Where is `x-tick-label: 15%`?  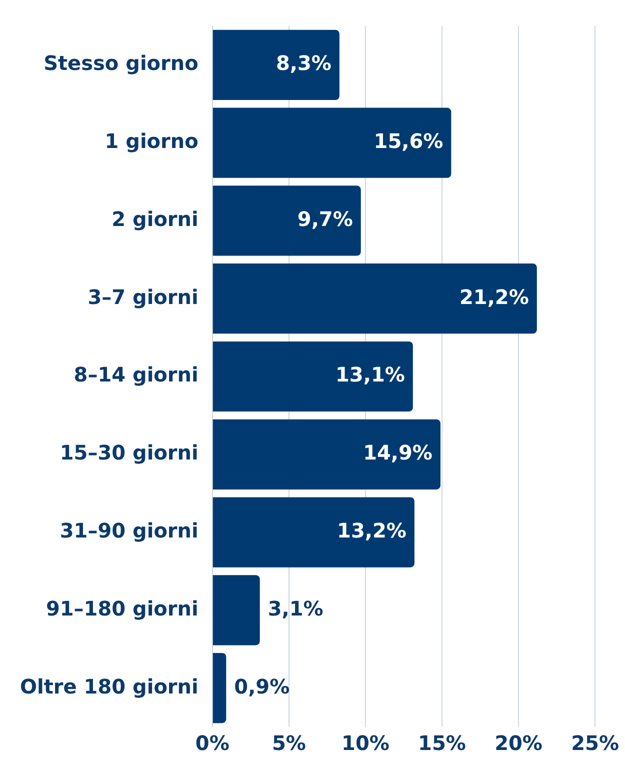 x-tick-label: 15% is located at coordinates (442, 743).